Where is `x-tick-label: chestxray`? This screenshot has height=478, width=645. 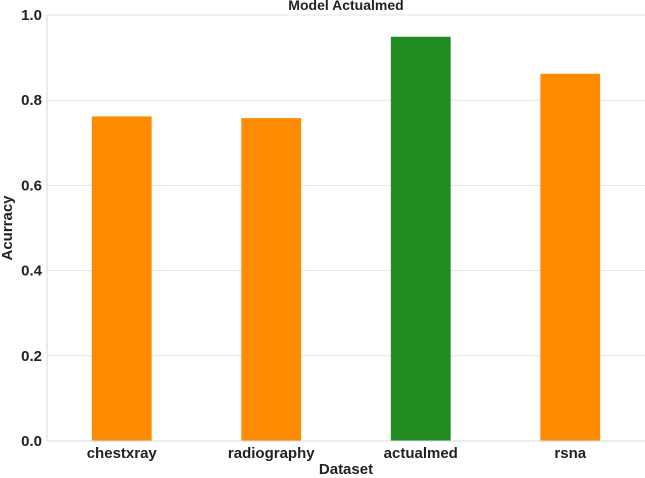
x-tick-label: chestxray is located at coordinates (122, 453).